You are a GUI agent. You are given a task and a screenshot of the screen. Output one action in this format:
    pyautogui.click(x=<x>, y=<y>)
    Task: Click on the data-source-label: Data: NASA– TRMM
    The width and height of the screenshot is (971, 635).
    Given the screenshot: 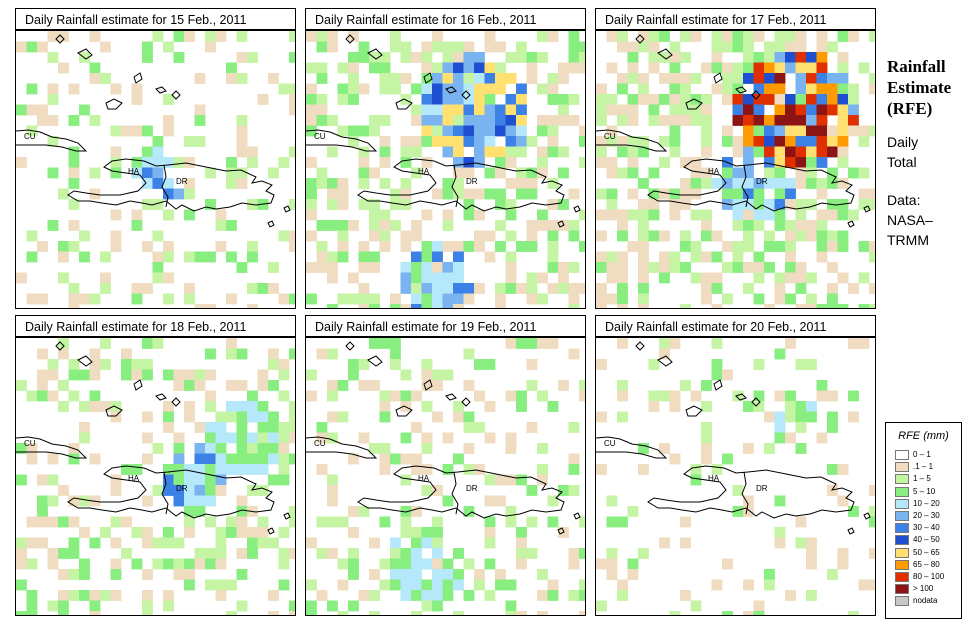 What is the action you would take?
    pyautogui.click(x=910, y=220)
    